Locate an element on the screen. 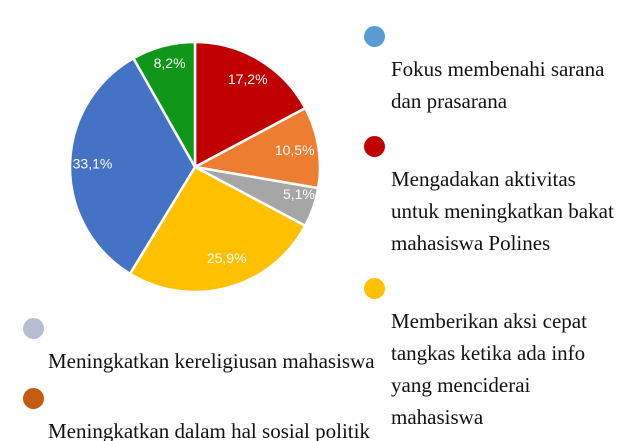 This screenshot has width=636, height=441. legend-item-kereligiusan: Meningkatkan kereligiusan mahasiswa is located at coordinates (213, 345).